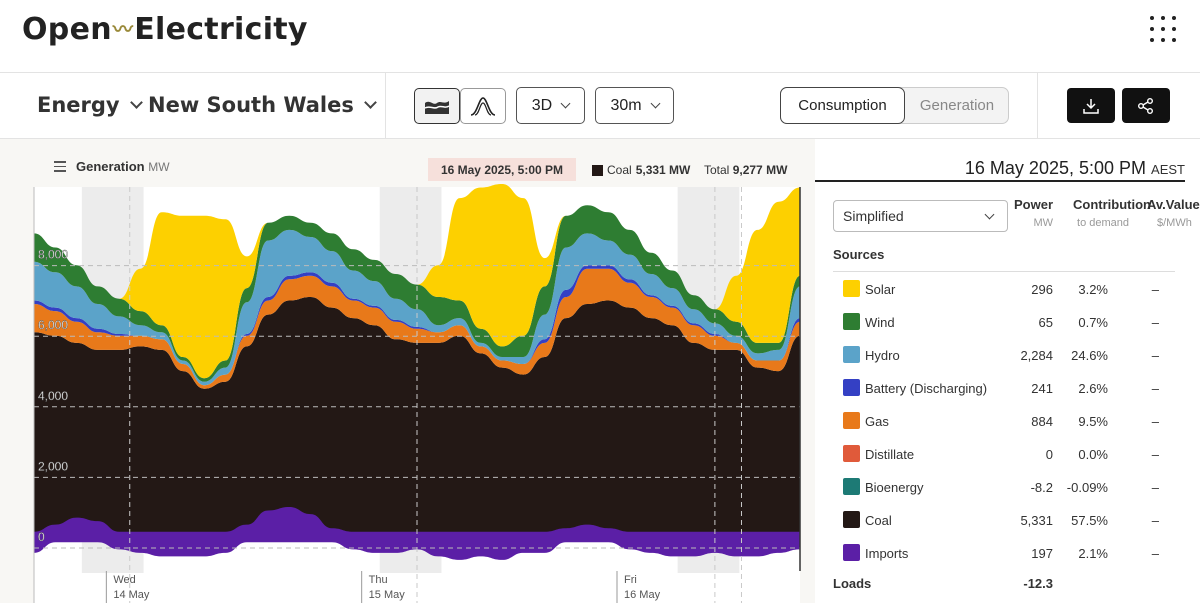 The image size is (1200, 603). I want to click on view-select: Simplified, so click(920, 216).